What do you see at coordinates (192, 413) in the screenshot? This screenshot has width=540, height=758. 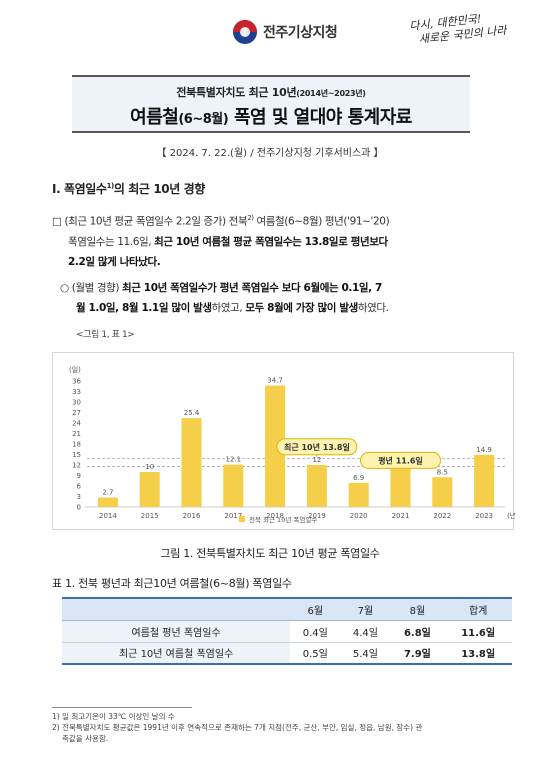 I see `bar-value-label: 25.4` at bounding box center [192, 413].